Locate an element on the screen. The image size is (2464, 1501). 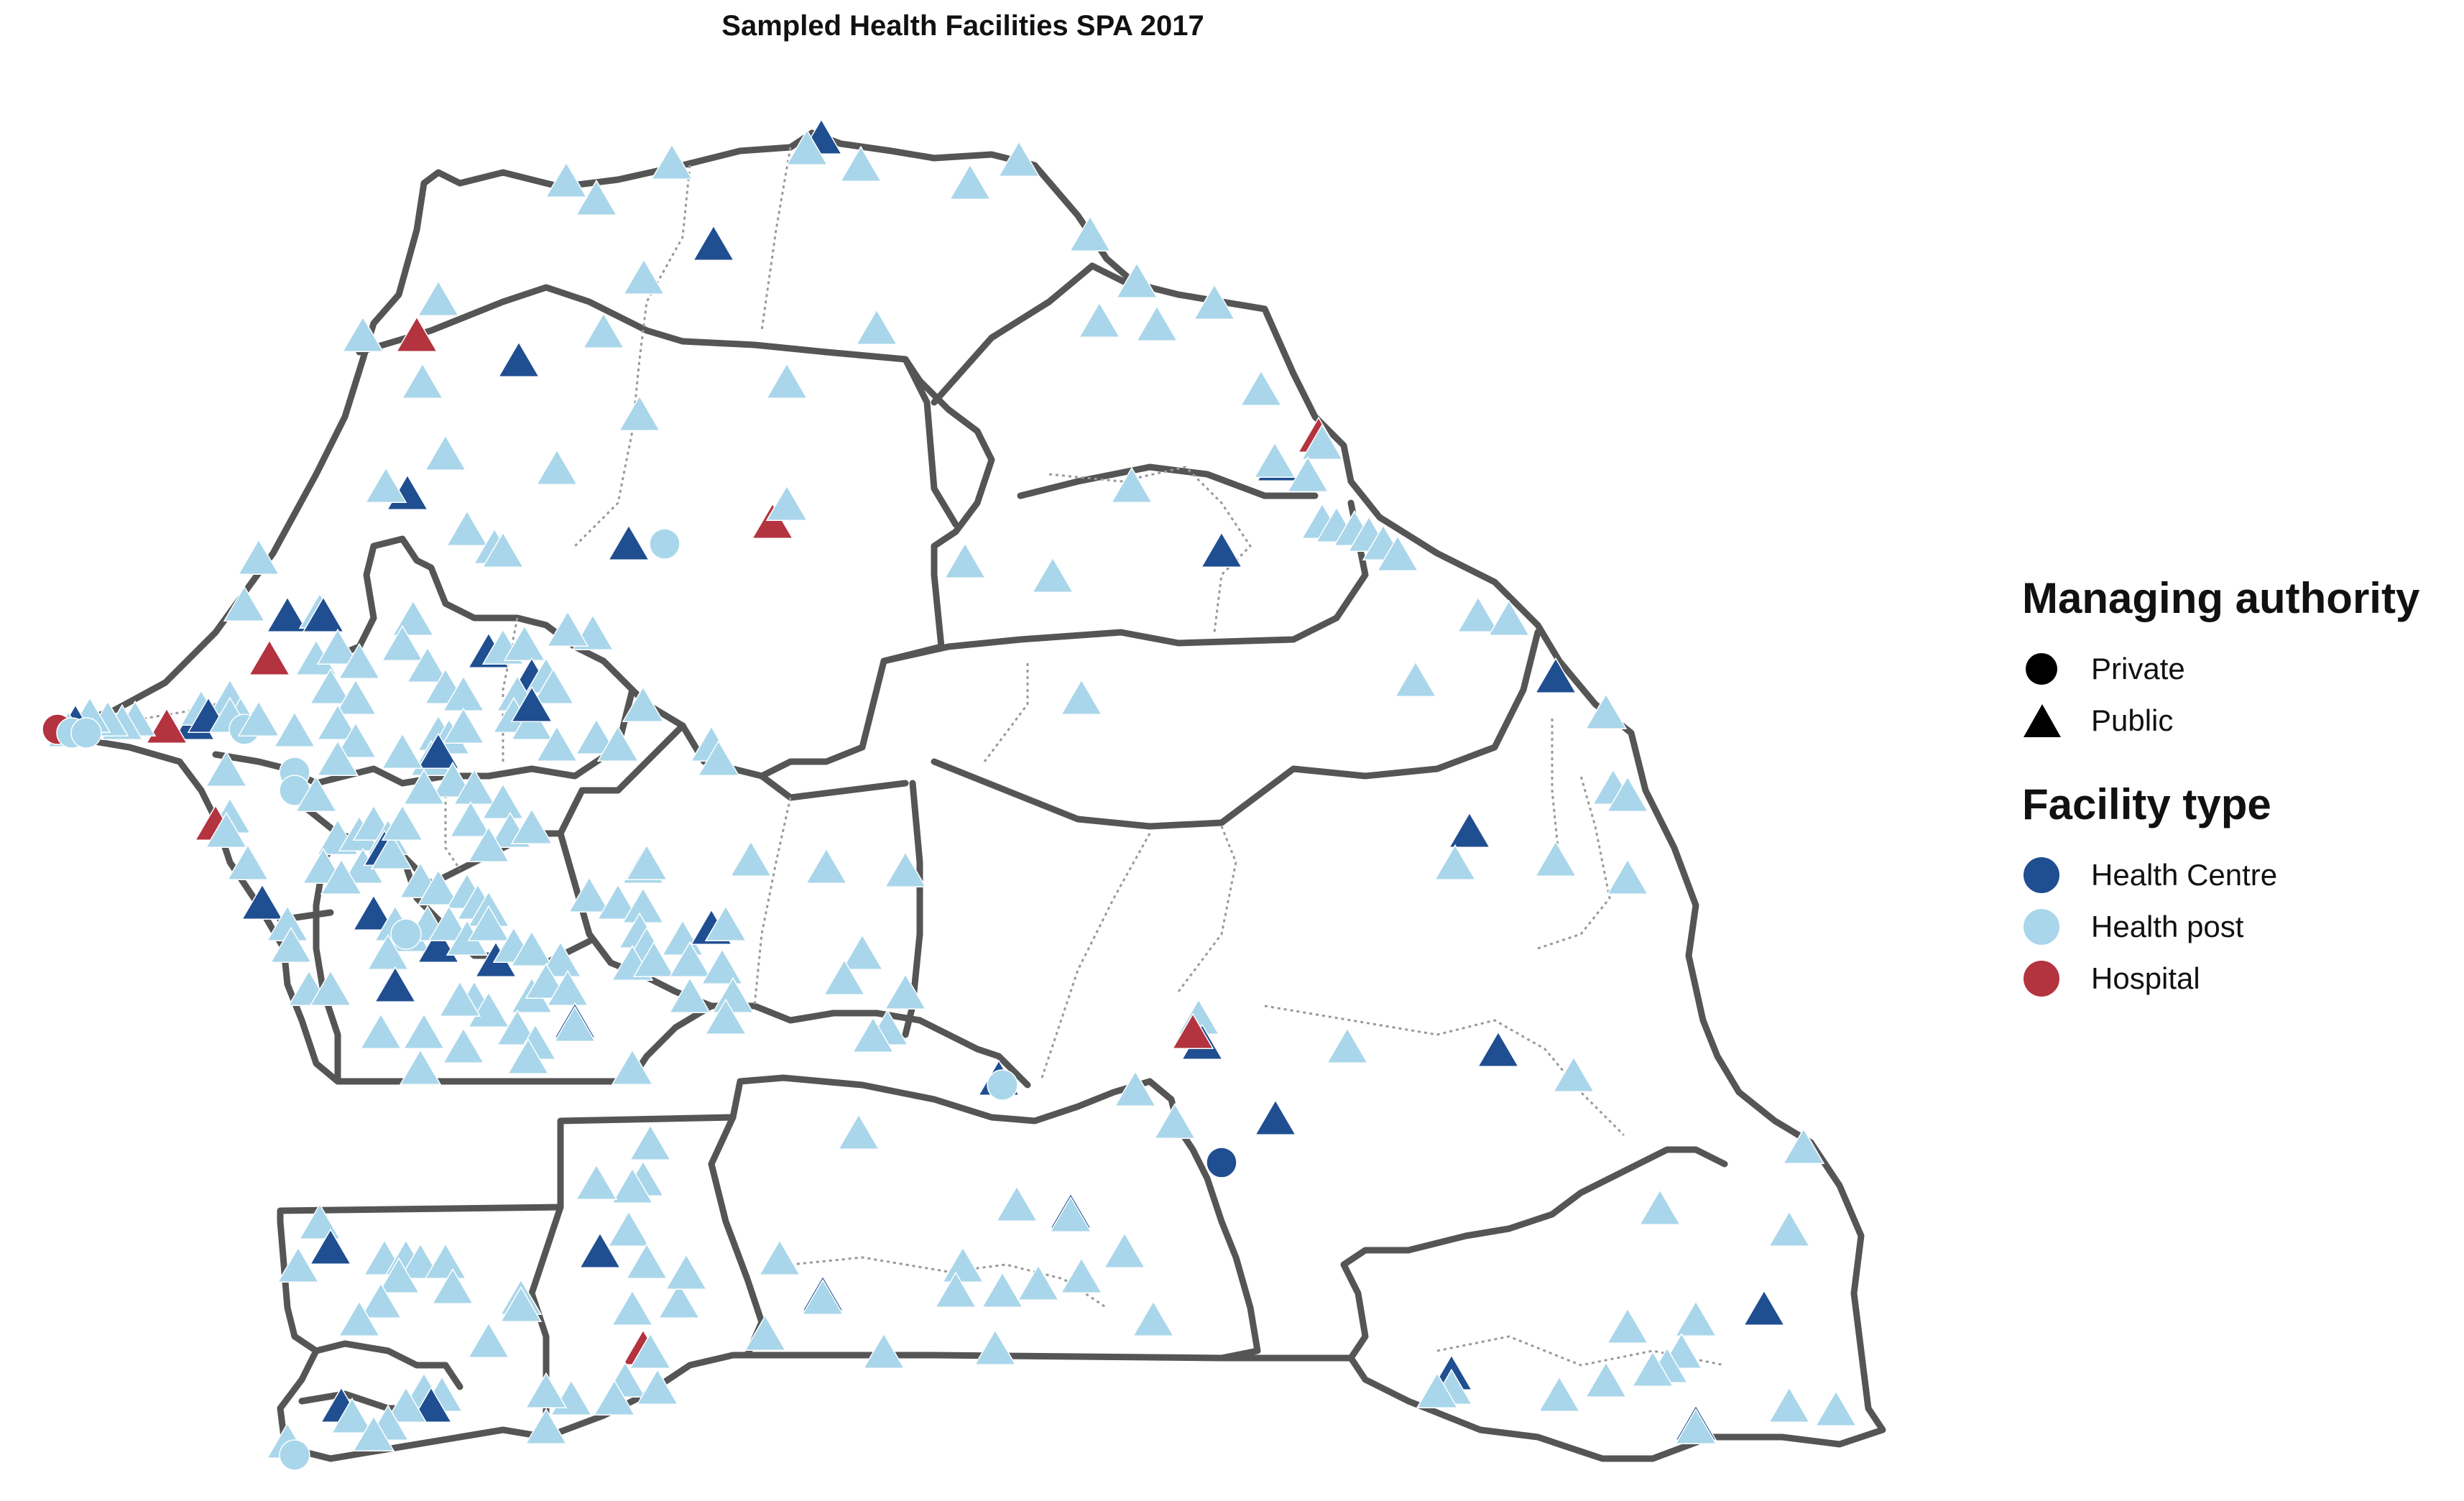
triangle-icon is located at coordinates (2041, 720).